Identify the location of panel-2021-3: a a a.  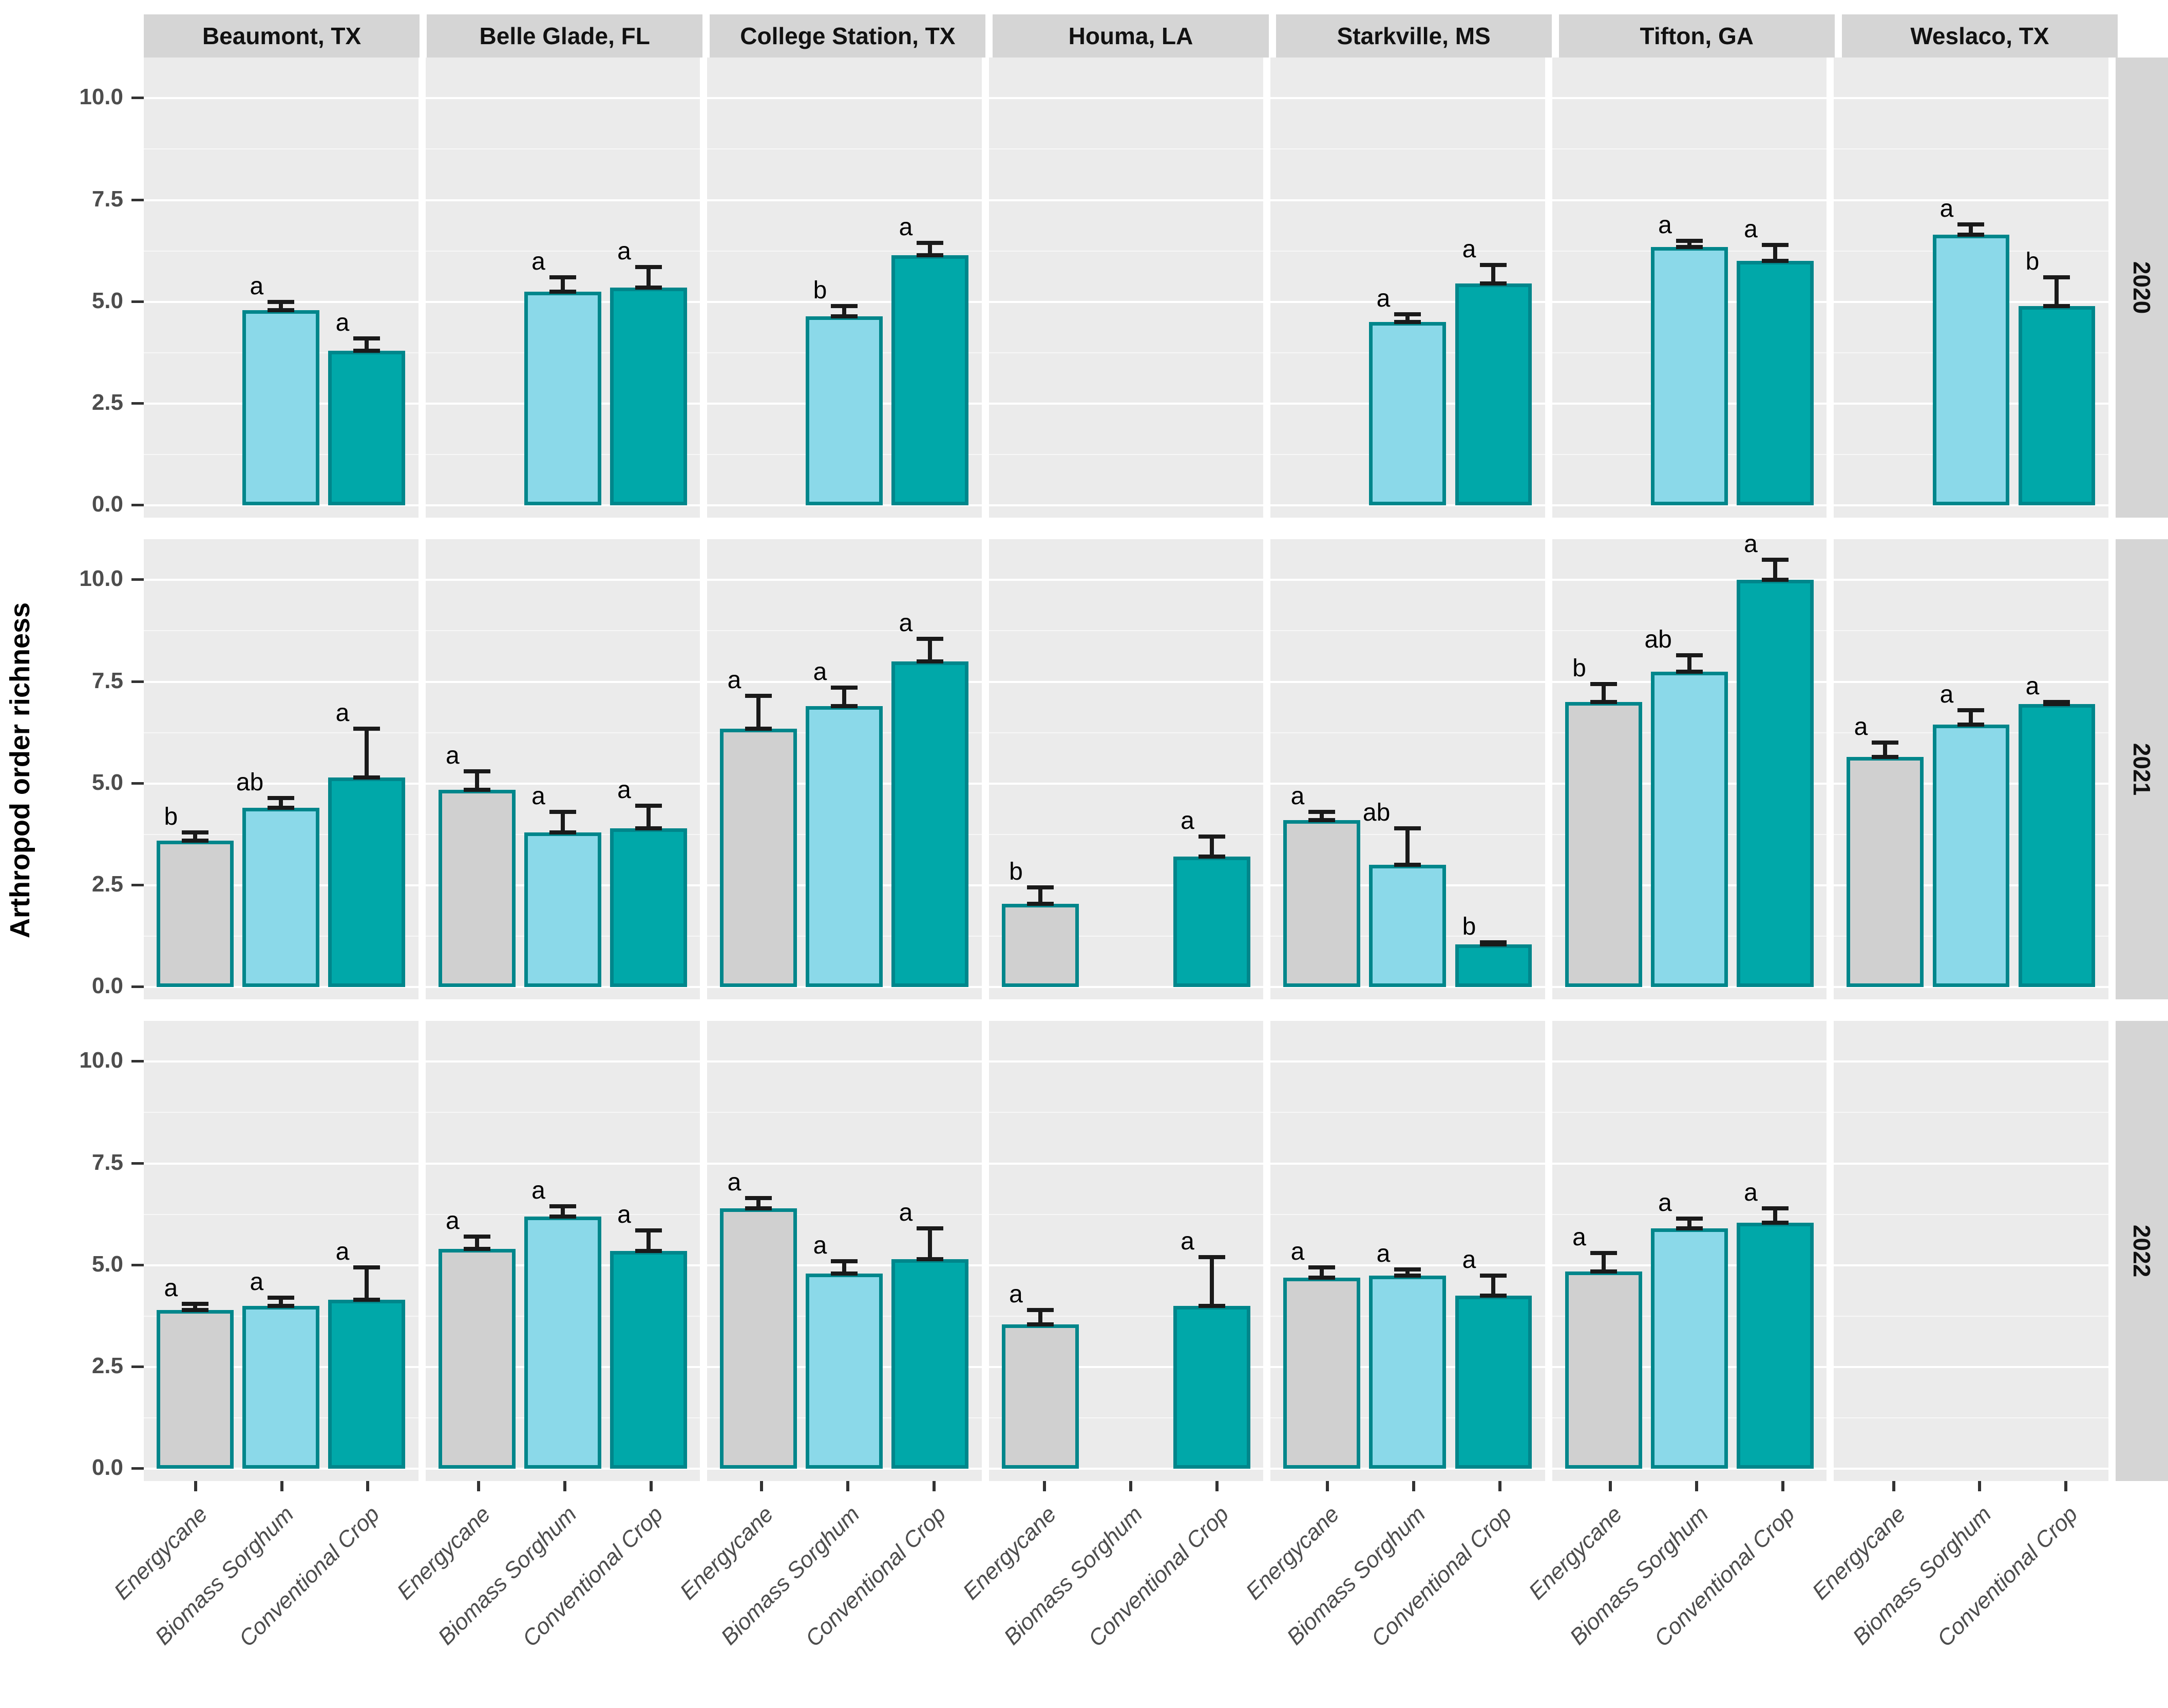
(844, 769).